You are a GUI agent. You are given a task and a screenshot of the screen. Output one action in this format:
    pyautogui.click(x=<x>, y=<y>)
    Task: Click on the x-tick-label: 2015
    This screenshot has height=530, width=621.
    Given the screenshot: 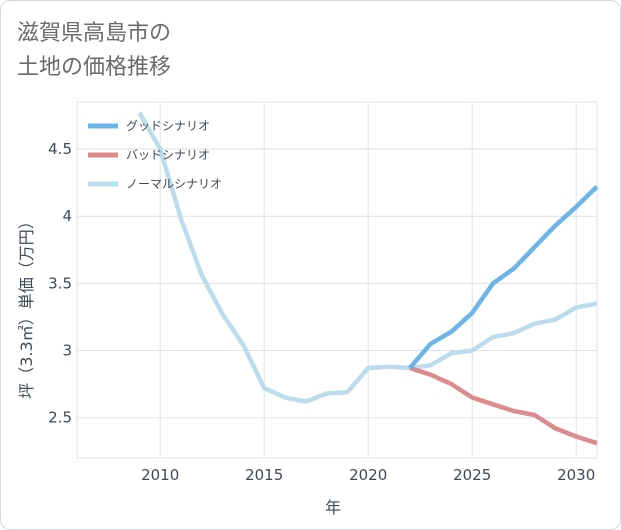 What is the action you would take?
    pyautogui.click(x=264, y=475)
    